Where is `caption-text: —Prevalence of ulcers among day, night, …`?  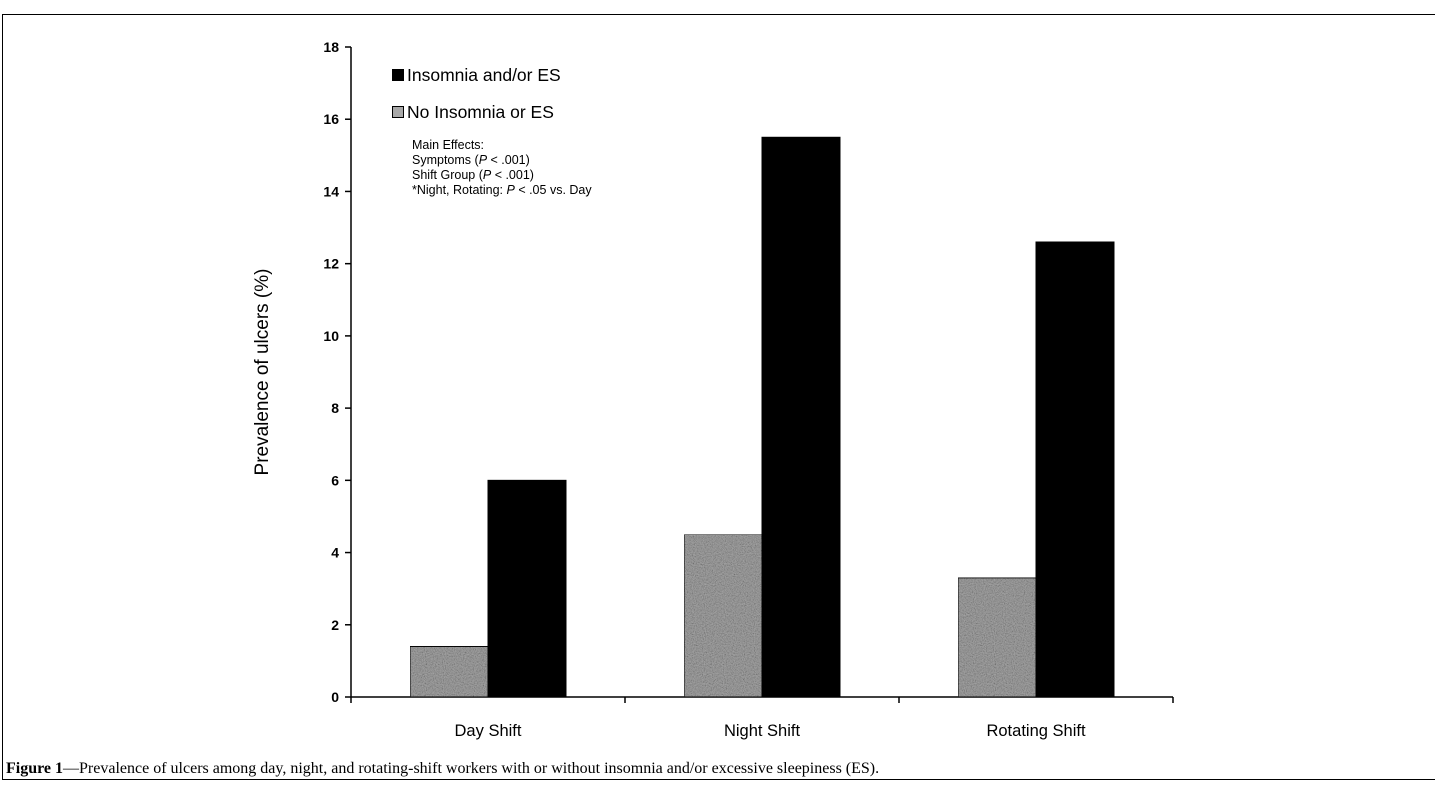 caption-text: —Prevalence of ulcers among day, night, … is located at coordinates (471, 768).